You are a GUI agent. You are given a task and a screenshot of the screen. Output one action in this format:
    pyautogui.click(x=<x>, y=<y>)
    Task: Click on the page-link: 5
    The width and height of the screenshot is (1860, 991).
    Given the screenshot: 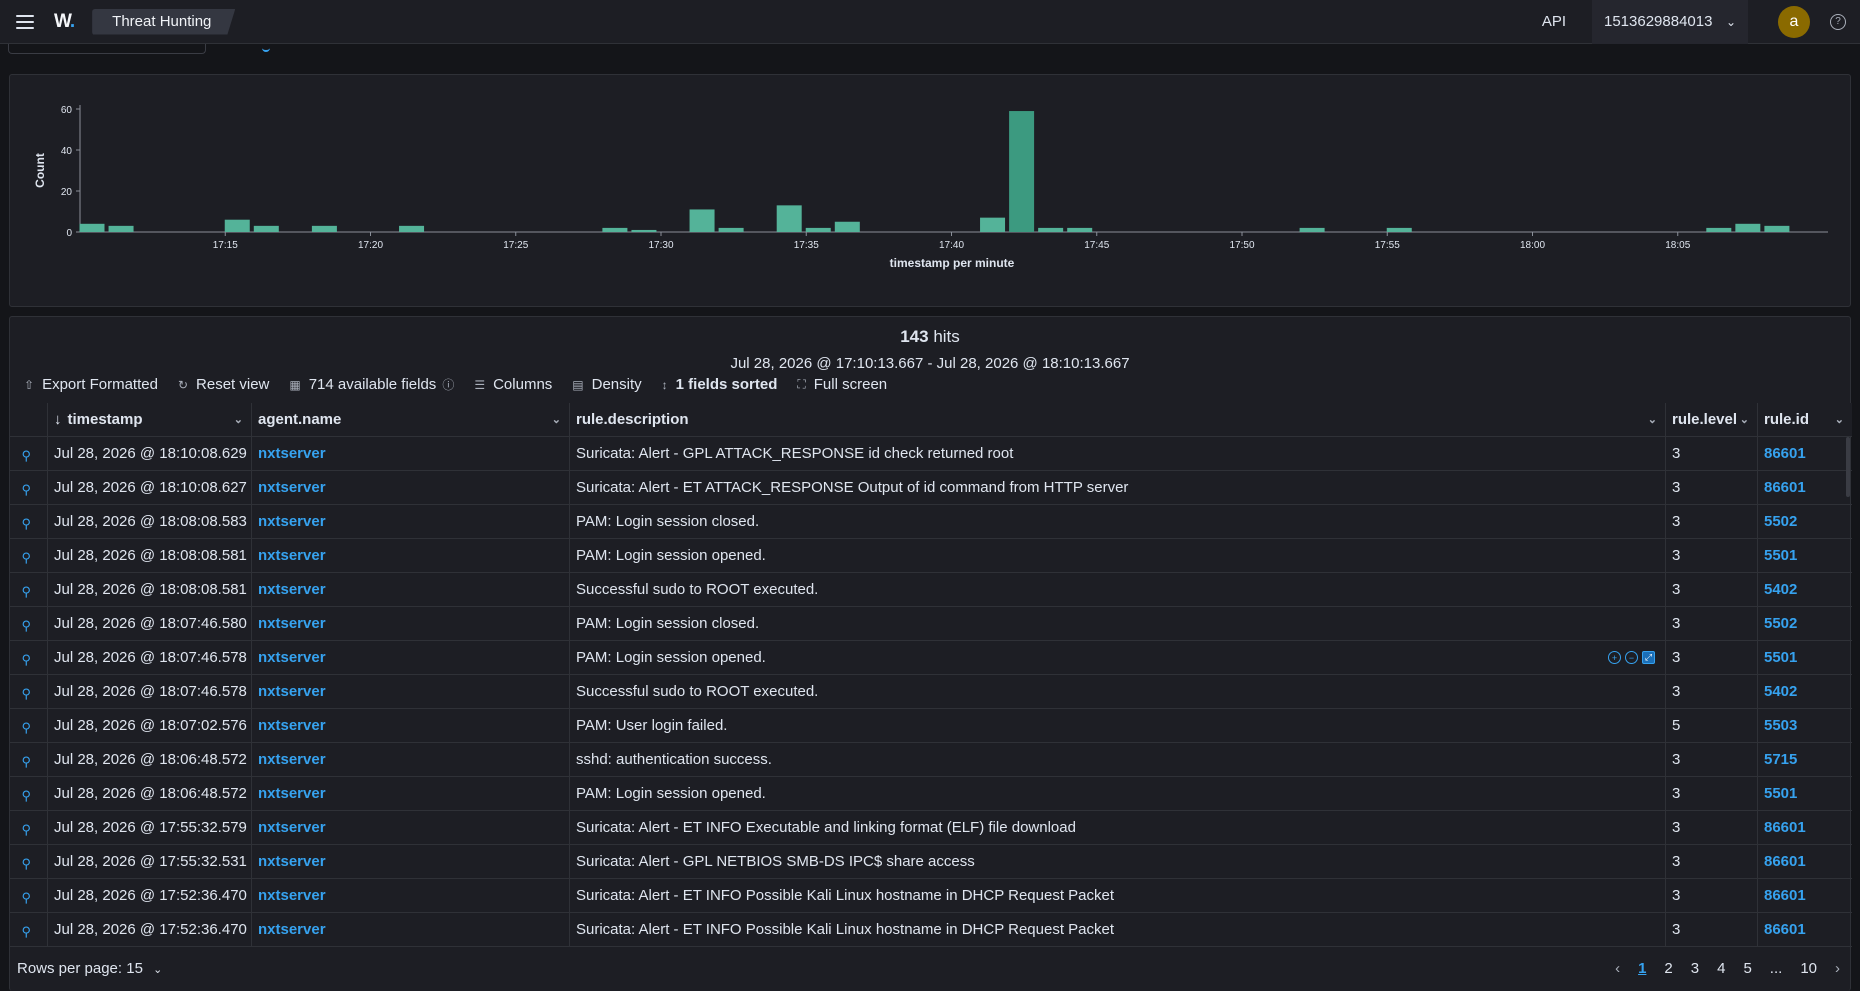 What is the action you would take?
    pyautogui.click(x=1747, y=968)
    